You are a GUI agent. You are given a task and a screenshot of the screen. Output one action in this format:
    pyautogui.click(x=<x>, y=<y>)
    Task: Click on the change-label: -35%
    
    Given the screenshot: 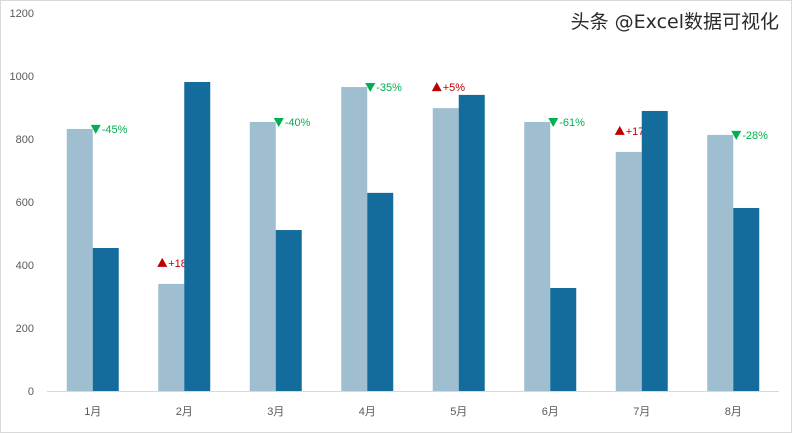 What is the action you would take?
    pyautogui.click(x=389, y=88)
    